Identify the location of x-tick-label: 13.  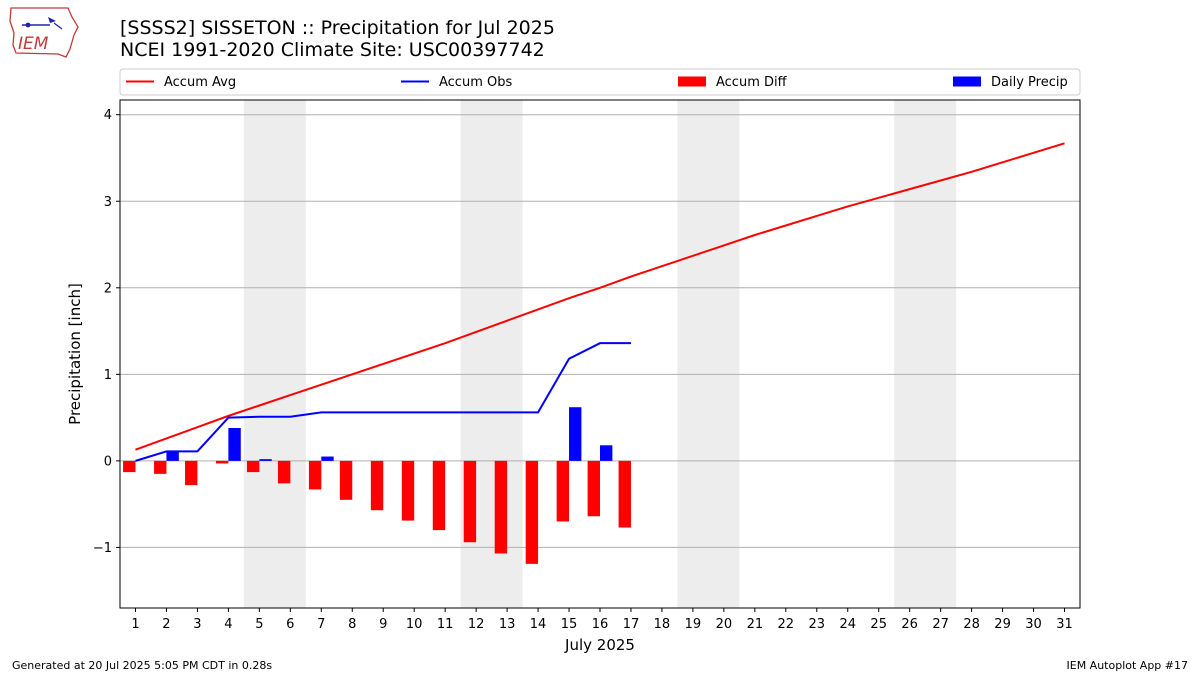
(507, 624).